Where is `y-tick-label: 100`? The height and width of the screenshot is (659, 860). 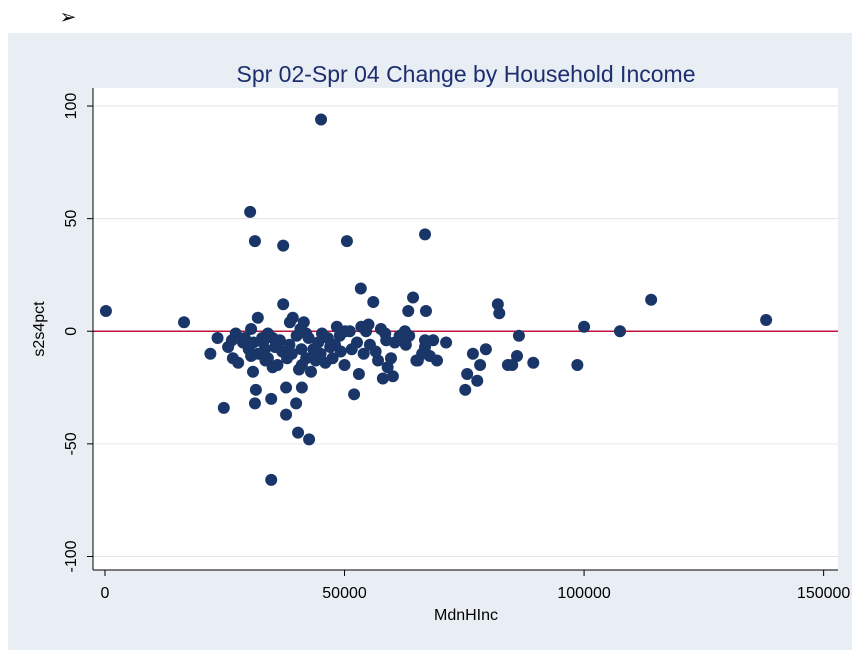 y-tick-label: 100 is located at coordinates (71, 106).